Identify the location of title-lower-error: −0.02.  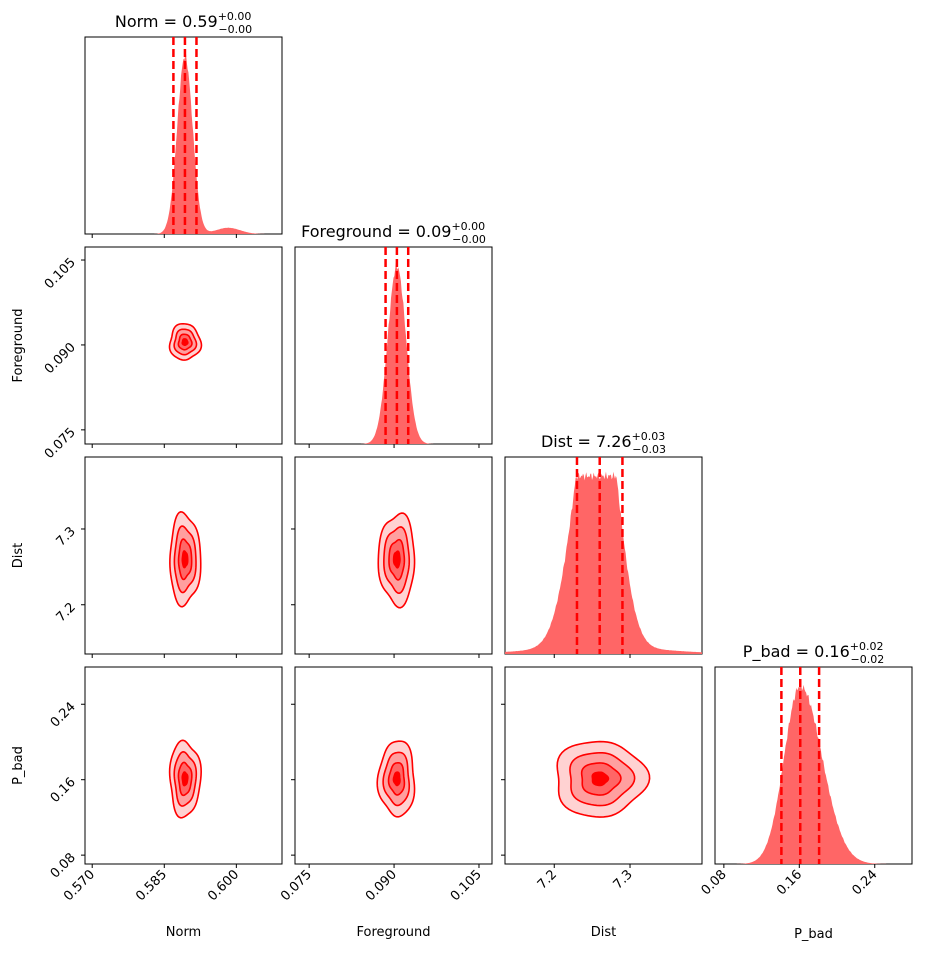
(867, 659).